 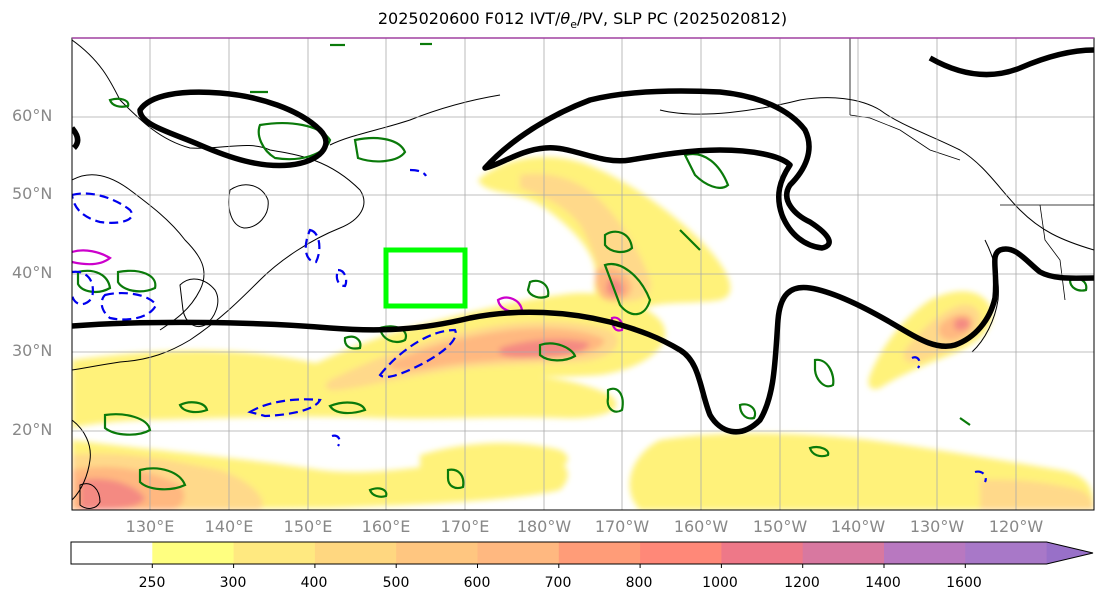 I want to click on lat-label: 20°N, so click(x=32, y=429).